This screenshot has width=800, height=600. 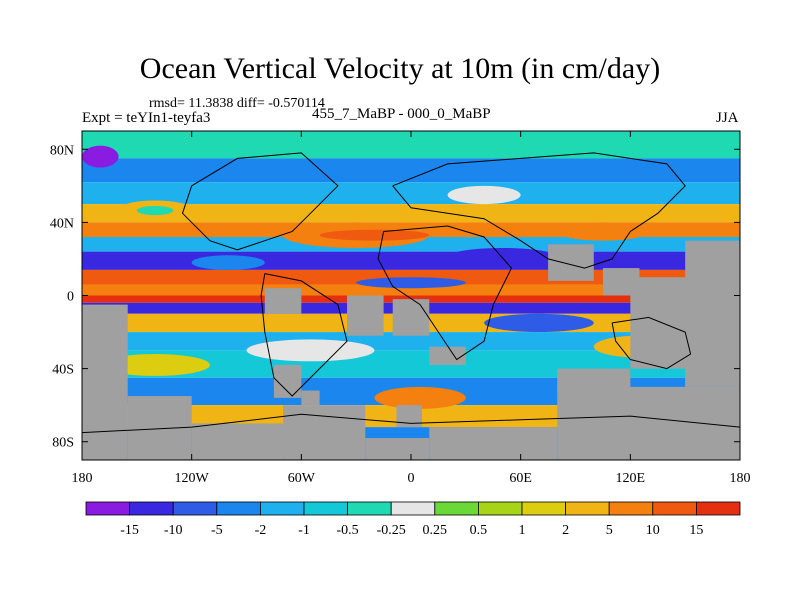 I want to click on colorbar-label-12: 10, so click(x=653, y=530).